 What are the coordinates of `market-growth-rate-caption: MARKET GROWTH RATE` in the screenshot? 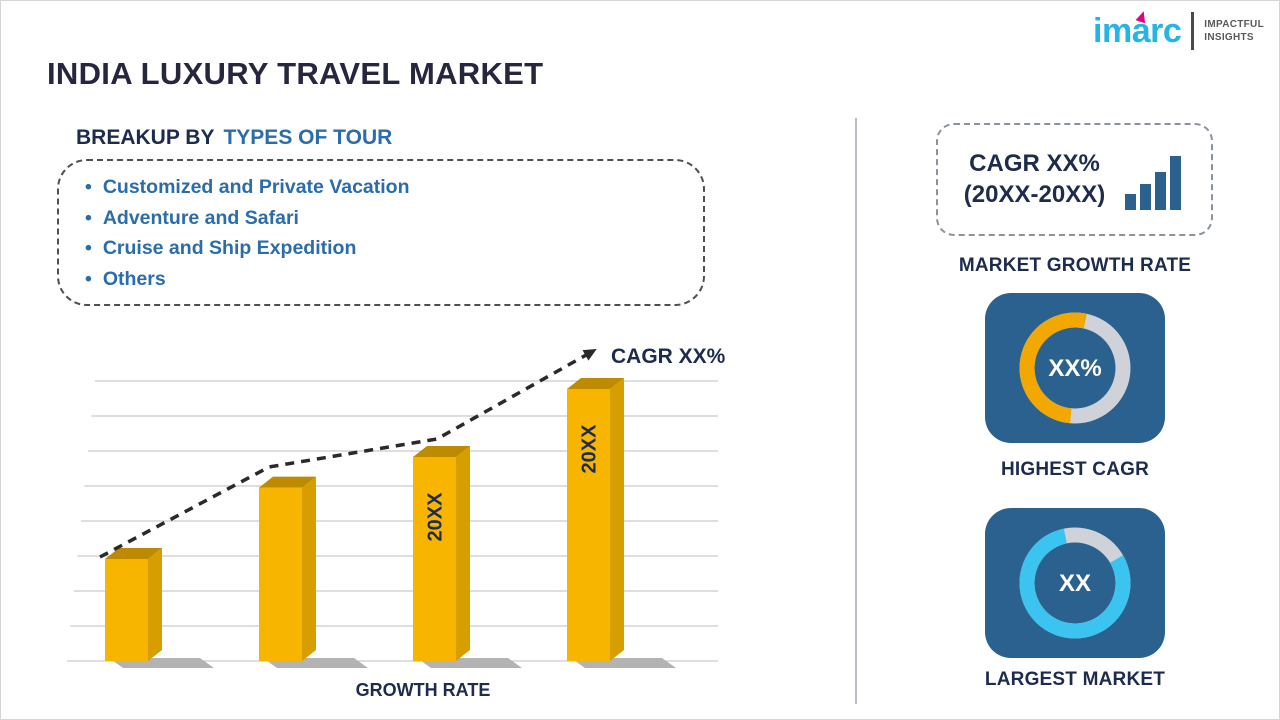 It's located at (1075, 265).